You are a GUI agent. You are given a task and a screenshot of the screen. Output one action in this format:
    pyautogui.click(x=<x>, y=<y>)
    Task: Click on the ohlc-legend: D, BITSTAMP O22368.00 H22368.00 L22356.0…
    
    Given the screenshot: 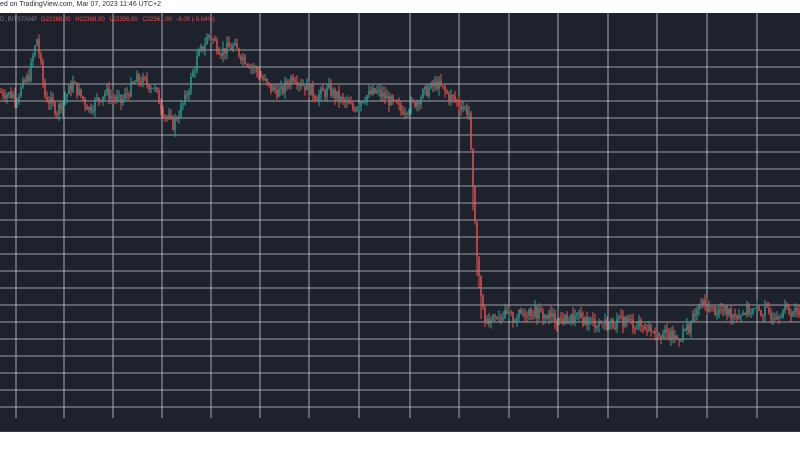 What is the action you would take?
    pyautogui.click(x=109, y=22)
    